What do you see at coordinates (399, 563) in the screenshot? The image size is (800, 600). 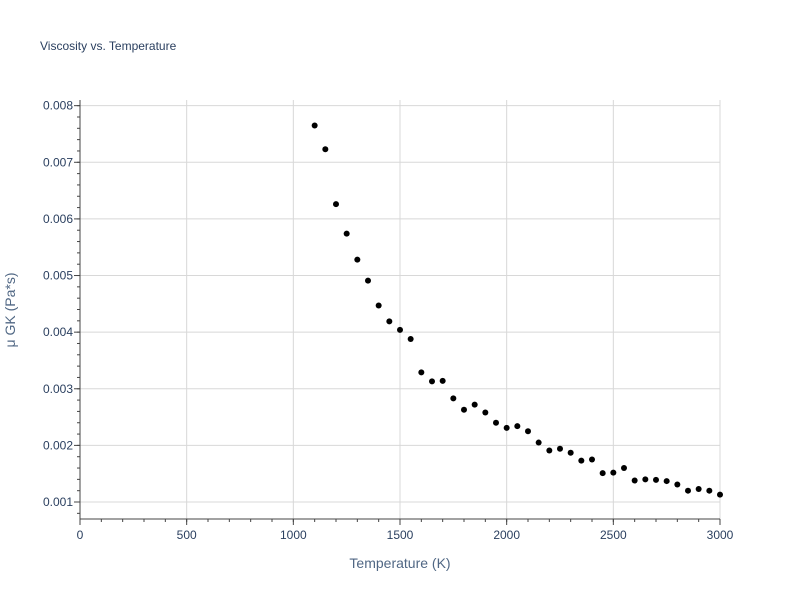 I see `x-axis-title: Temperature (K)` at bounding box center [399, 563].